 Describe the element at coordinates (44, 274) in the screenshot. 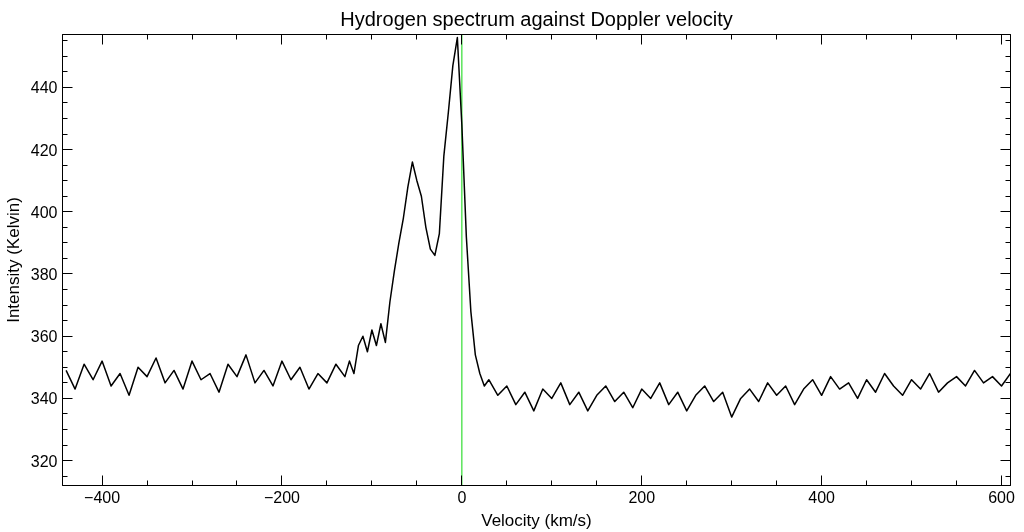

I see `y-tick-label: 380` at that location.